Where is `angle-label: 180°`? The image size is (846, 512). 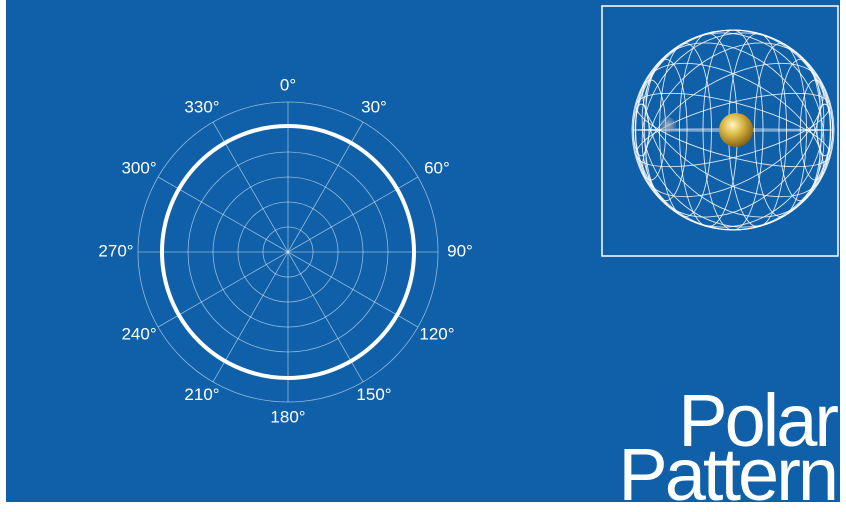
angle-label: 180° is located at coordinates (287, 416).